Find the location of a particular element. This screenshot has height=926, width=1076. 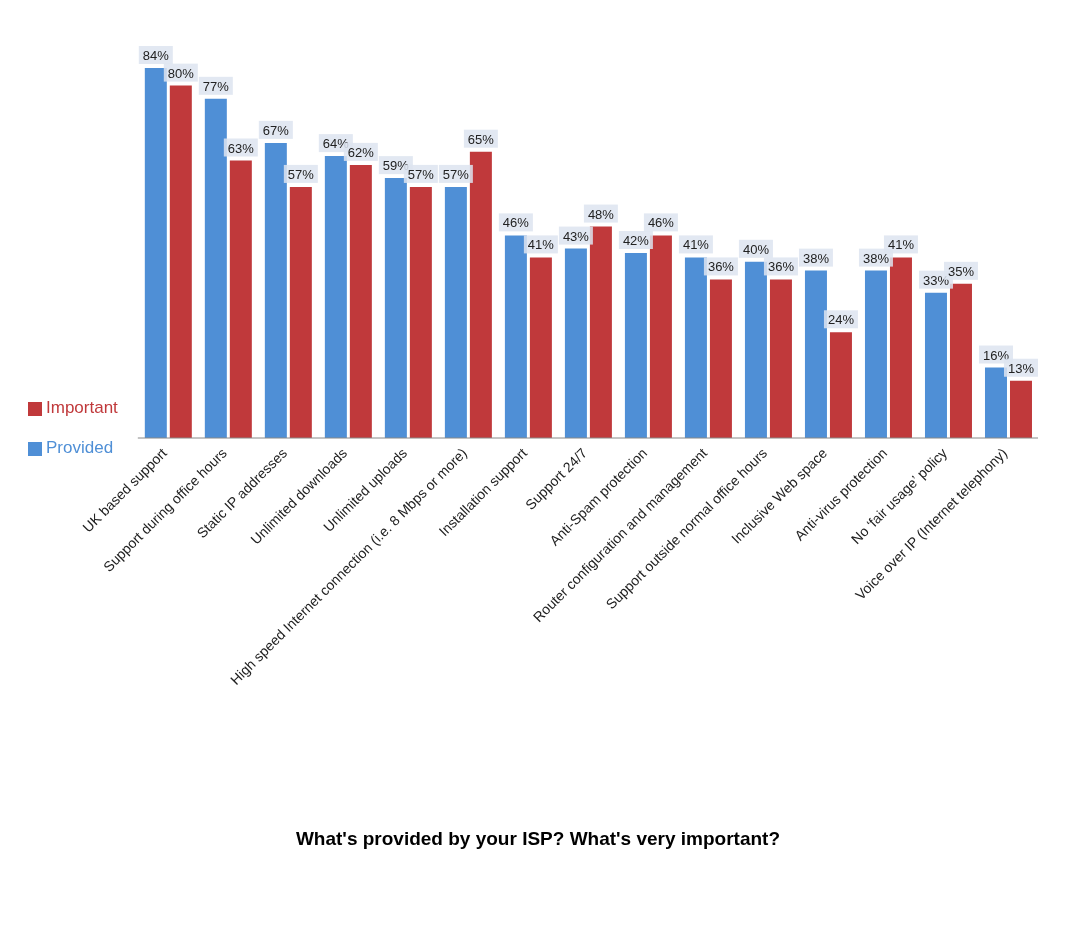

data-label: 84% is located at coordinates (156, 55).